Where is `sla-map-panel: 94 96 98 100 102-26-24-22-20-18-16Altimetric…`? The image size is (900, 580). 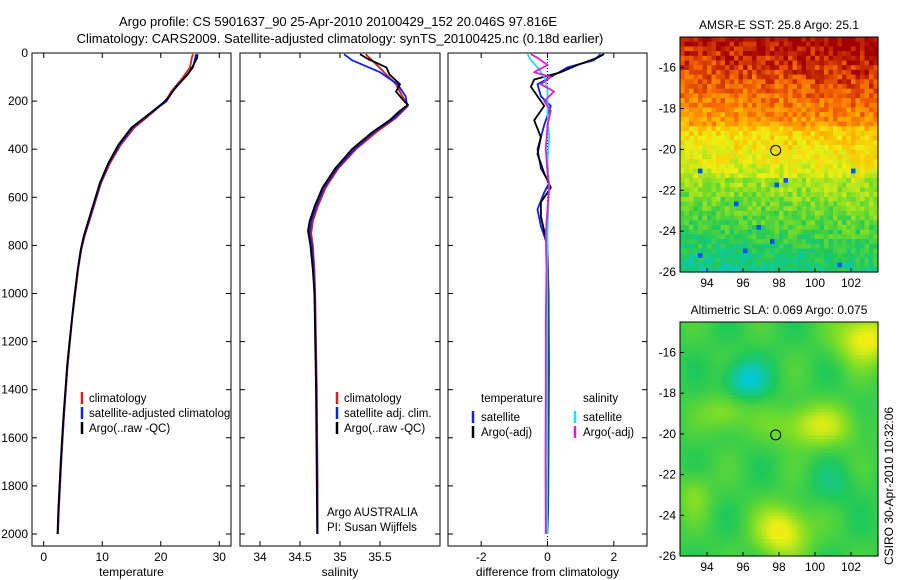 sla-map-panel: 94 96 98 100 102-26-24-22-20-18-16Altimetric… is located at coordinates (769, 438).